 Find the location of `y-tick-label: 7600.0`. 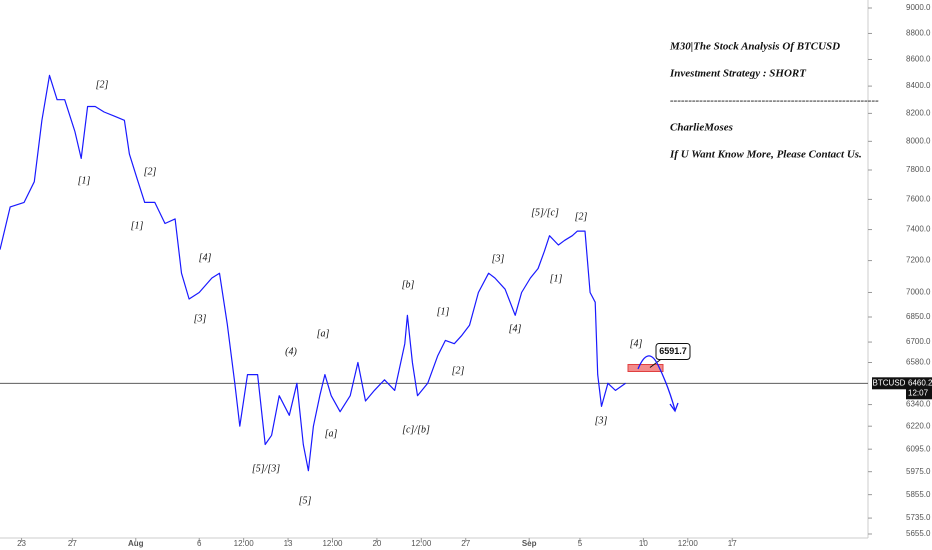

y-tick-label: 7600.0 is located at coordinates (918, 198).